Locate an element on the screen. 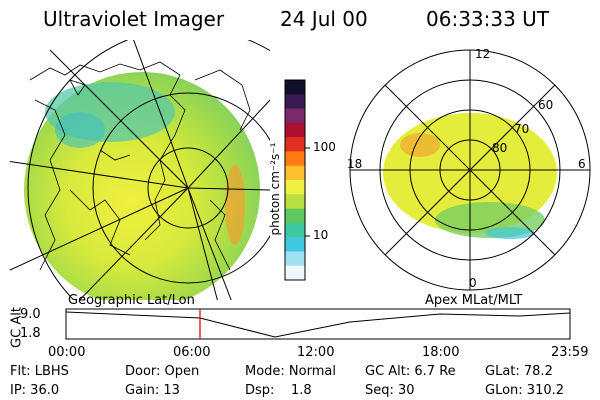 The height and width of the screenshot is (400, 600). info-mode: Mode: Normal is located at coordinates (290, 371).